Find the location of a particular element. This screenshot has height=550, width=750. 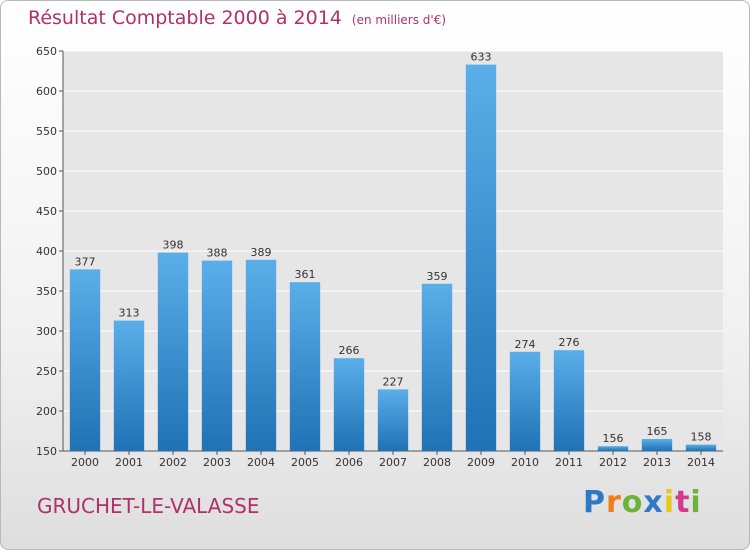

data-label: 361 is located at coordinates (305, 274).